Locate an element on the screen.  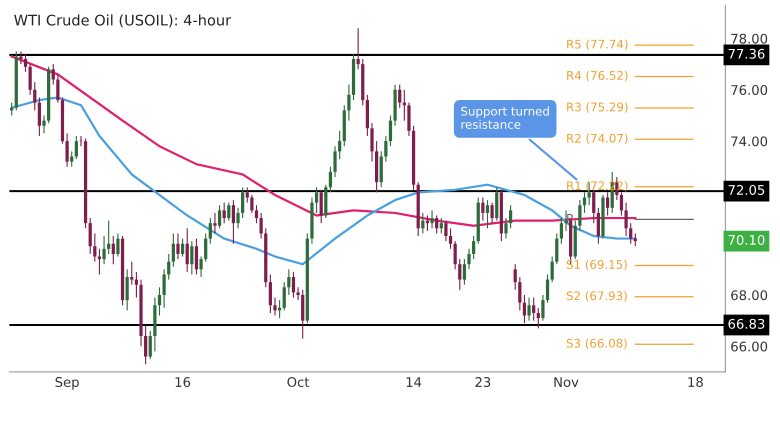
text: WTI Crude Oil (USOIL): 4-hour is located at coordinates (123, 21).